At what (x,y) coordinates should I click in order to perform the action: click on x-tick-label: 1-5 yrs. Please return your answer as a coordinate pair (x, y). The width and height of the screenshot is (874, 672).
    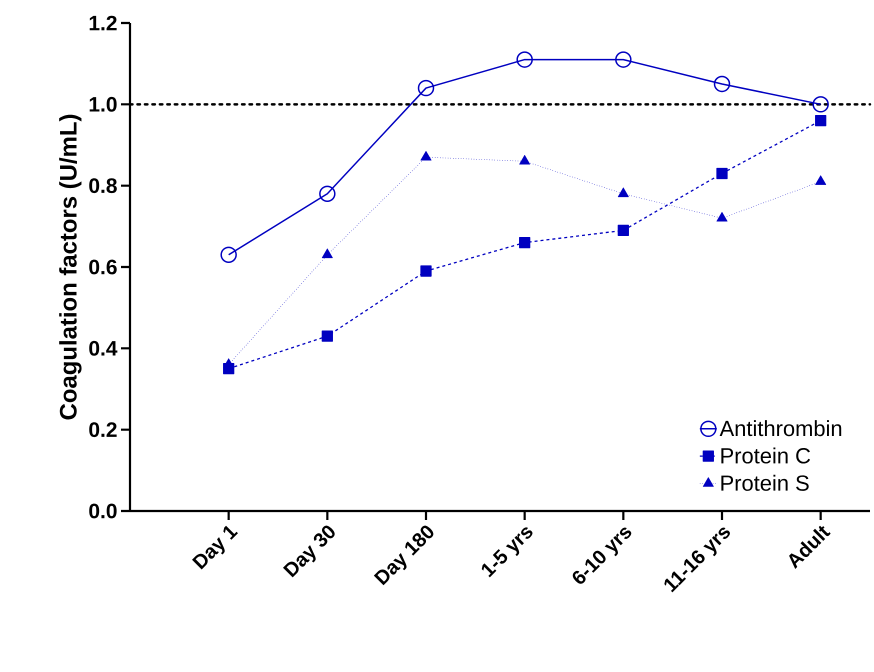
    Looking at the image, I should click on (507, 552).